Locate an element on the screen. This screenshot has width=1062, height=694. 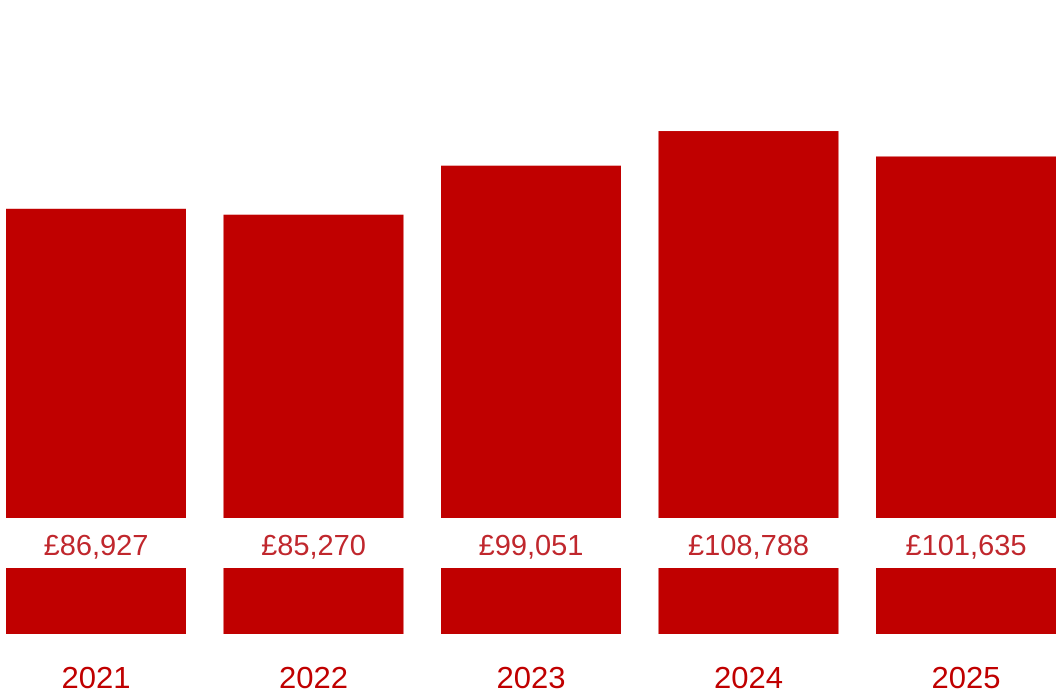
bar-2022 is located at coordinates (313, 366).